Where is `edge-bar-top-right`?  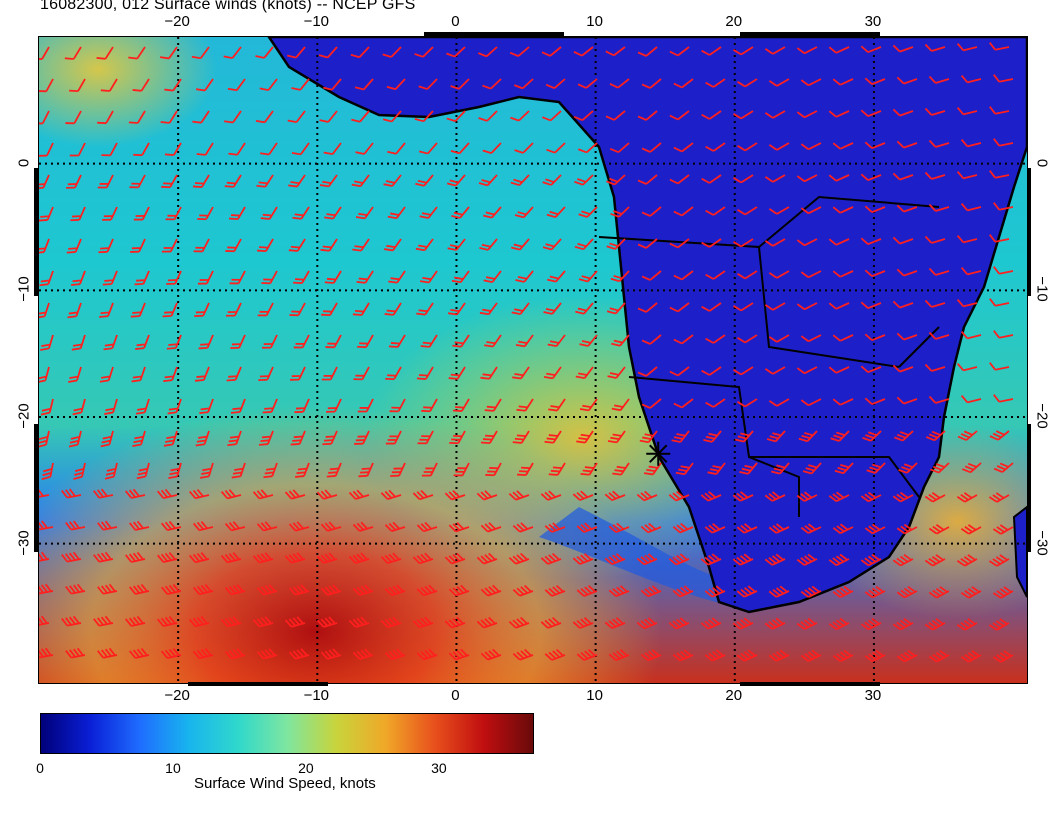
edge-bar-top-right is located at coordinates (810, 34).